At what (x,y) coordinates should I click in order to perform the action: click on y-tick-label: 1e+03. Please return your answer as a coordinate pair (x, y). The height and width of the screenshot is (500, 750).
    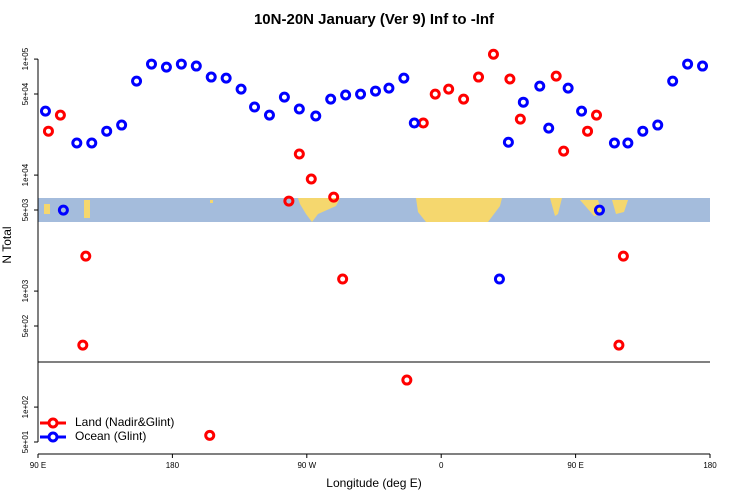
    Looking at the image, I should click on (25, 290).